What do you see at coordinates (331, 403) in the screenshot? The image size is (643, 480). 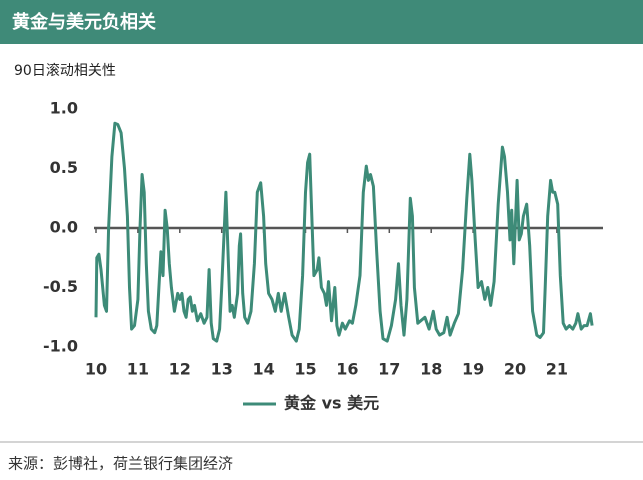 I see `legend-label: 黄金 vs 美元` at bounding box center [331, 403].